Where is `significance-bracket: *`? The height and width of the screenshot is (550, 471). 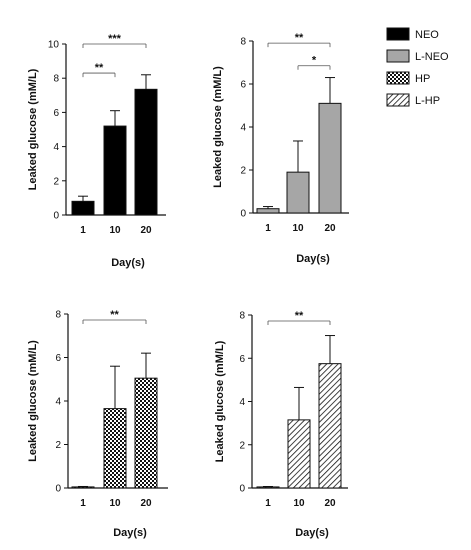 significance-bracket: * is located at coordinates (314, 62).